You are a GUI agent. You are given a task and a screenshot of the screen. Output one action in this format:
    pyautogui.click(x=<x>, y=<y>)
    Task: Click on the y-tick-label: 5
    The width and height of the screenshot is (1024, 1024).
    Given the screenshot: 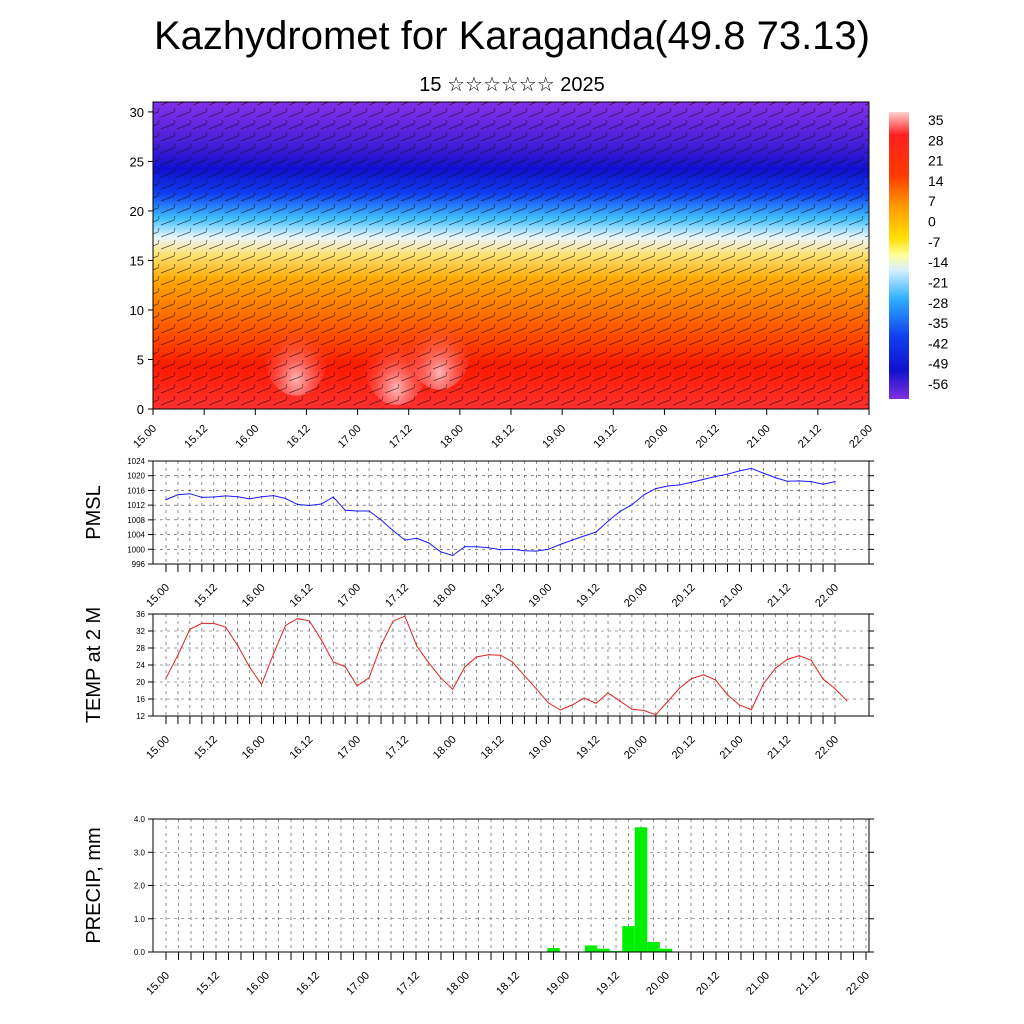 What is the action you would take?
    pyautogui.click(x=140, y=359)
    